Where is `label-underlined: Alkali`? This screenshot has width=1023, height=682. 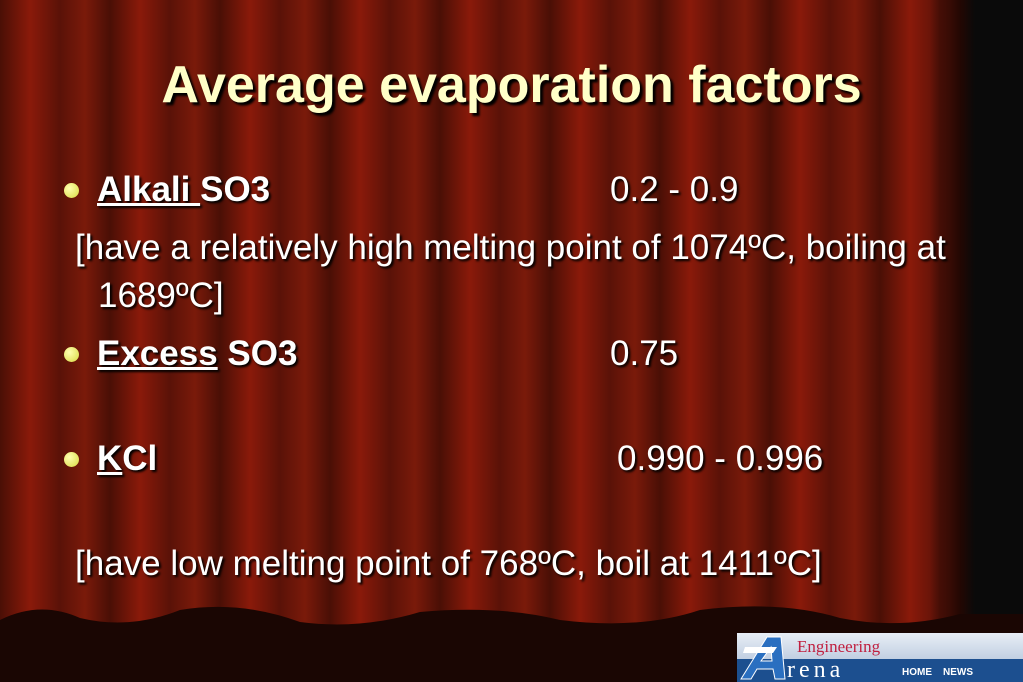 label-underlined: Alkali is located at coordinates (149, 189).